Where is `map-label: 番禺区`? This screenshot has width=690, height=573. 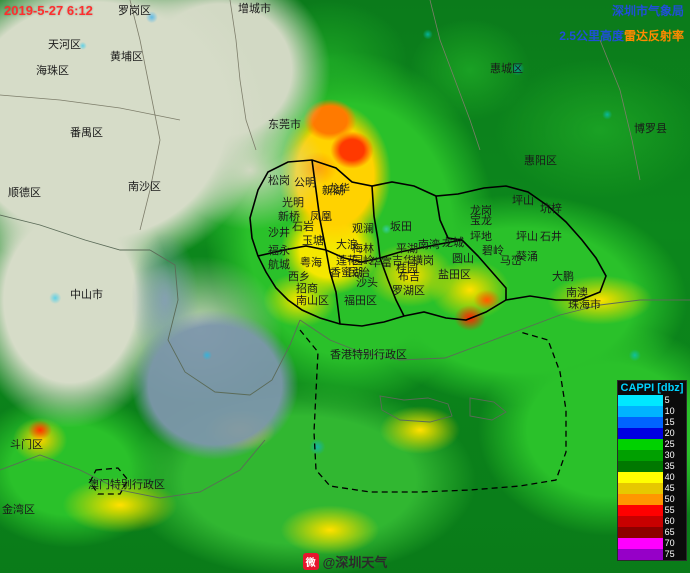 map-label: 番禺区 is located at coordinates (86, 133).